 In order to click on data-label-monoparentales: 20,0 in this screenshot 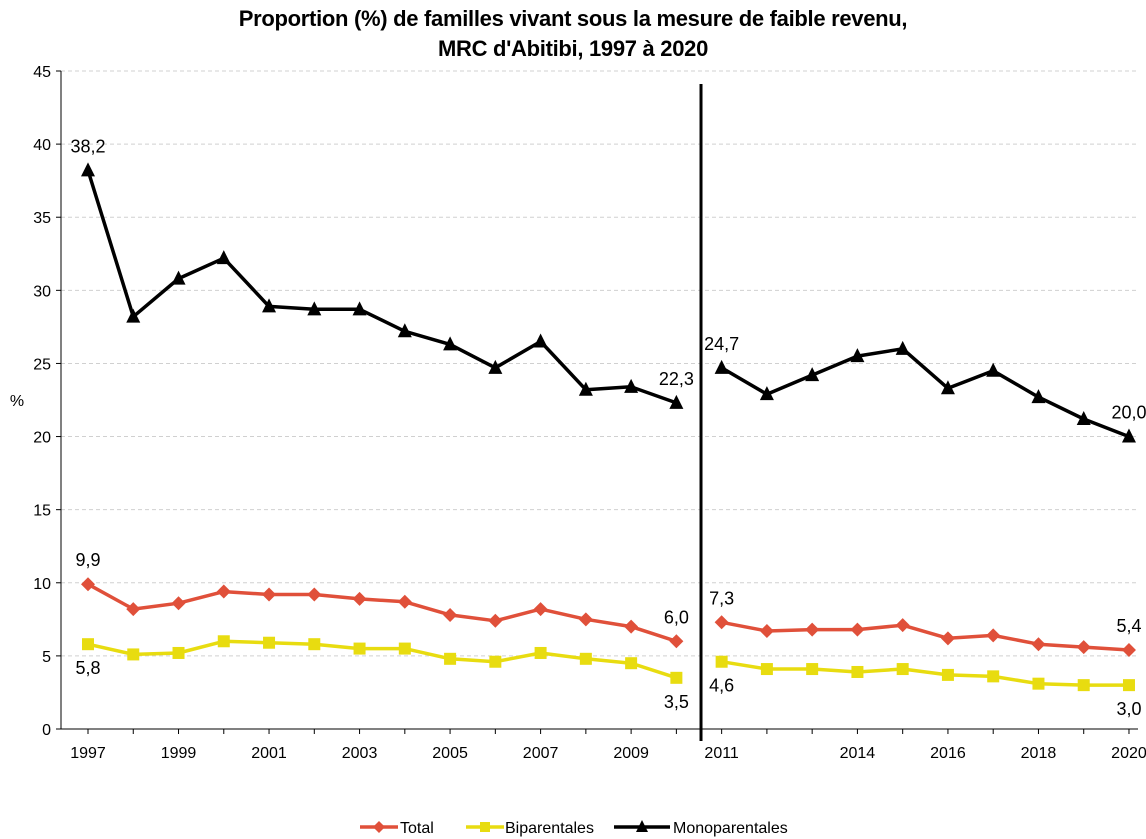, I will do `click(1128, 413)`.